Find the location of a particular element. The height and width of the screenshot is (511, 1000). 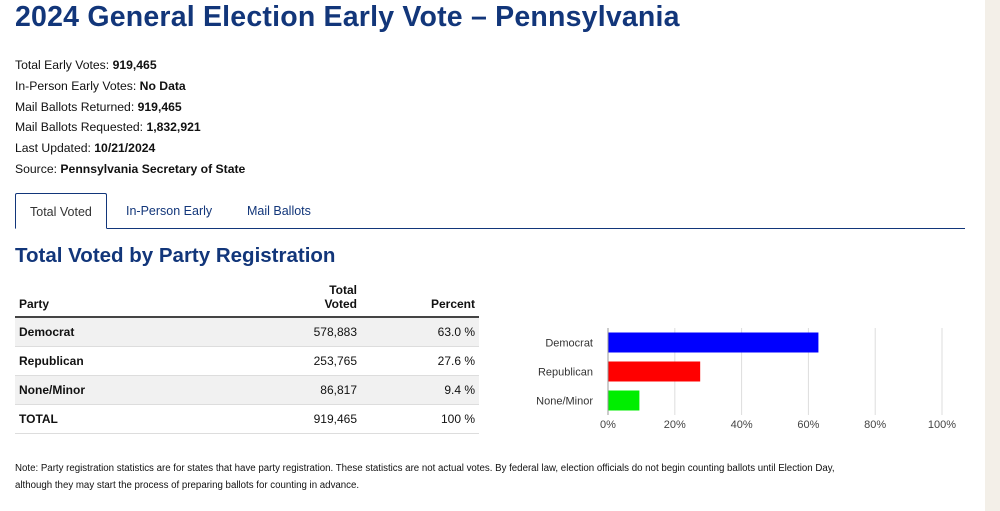

stat-last-updated: Last Updated: 10/21/2024 is located at coordinates (130, 148).